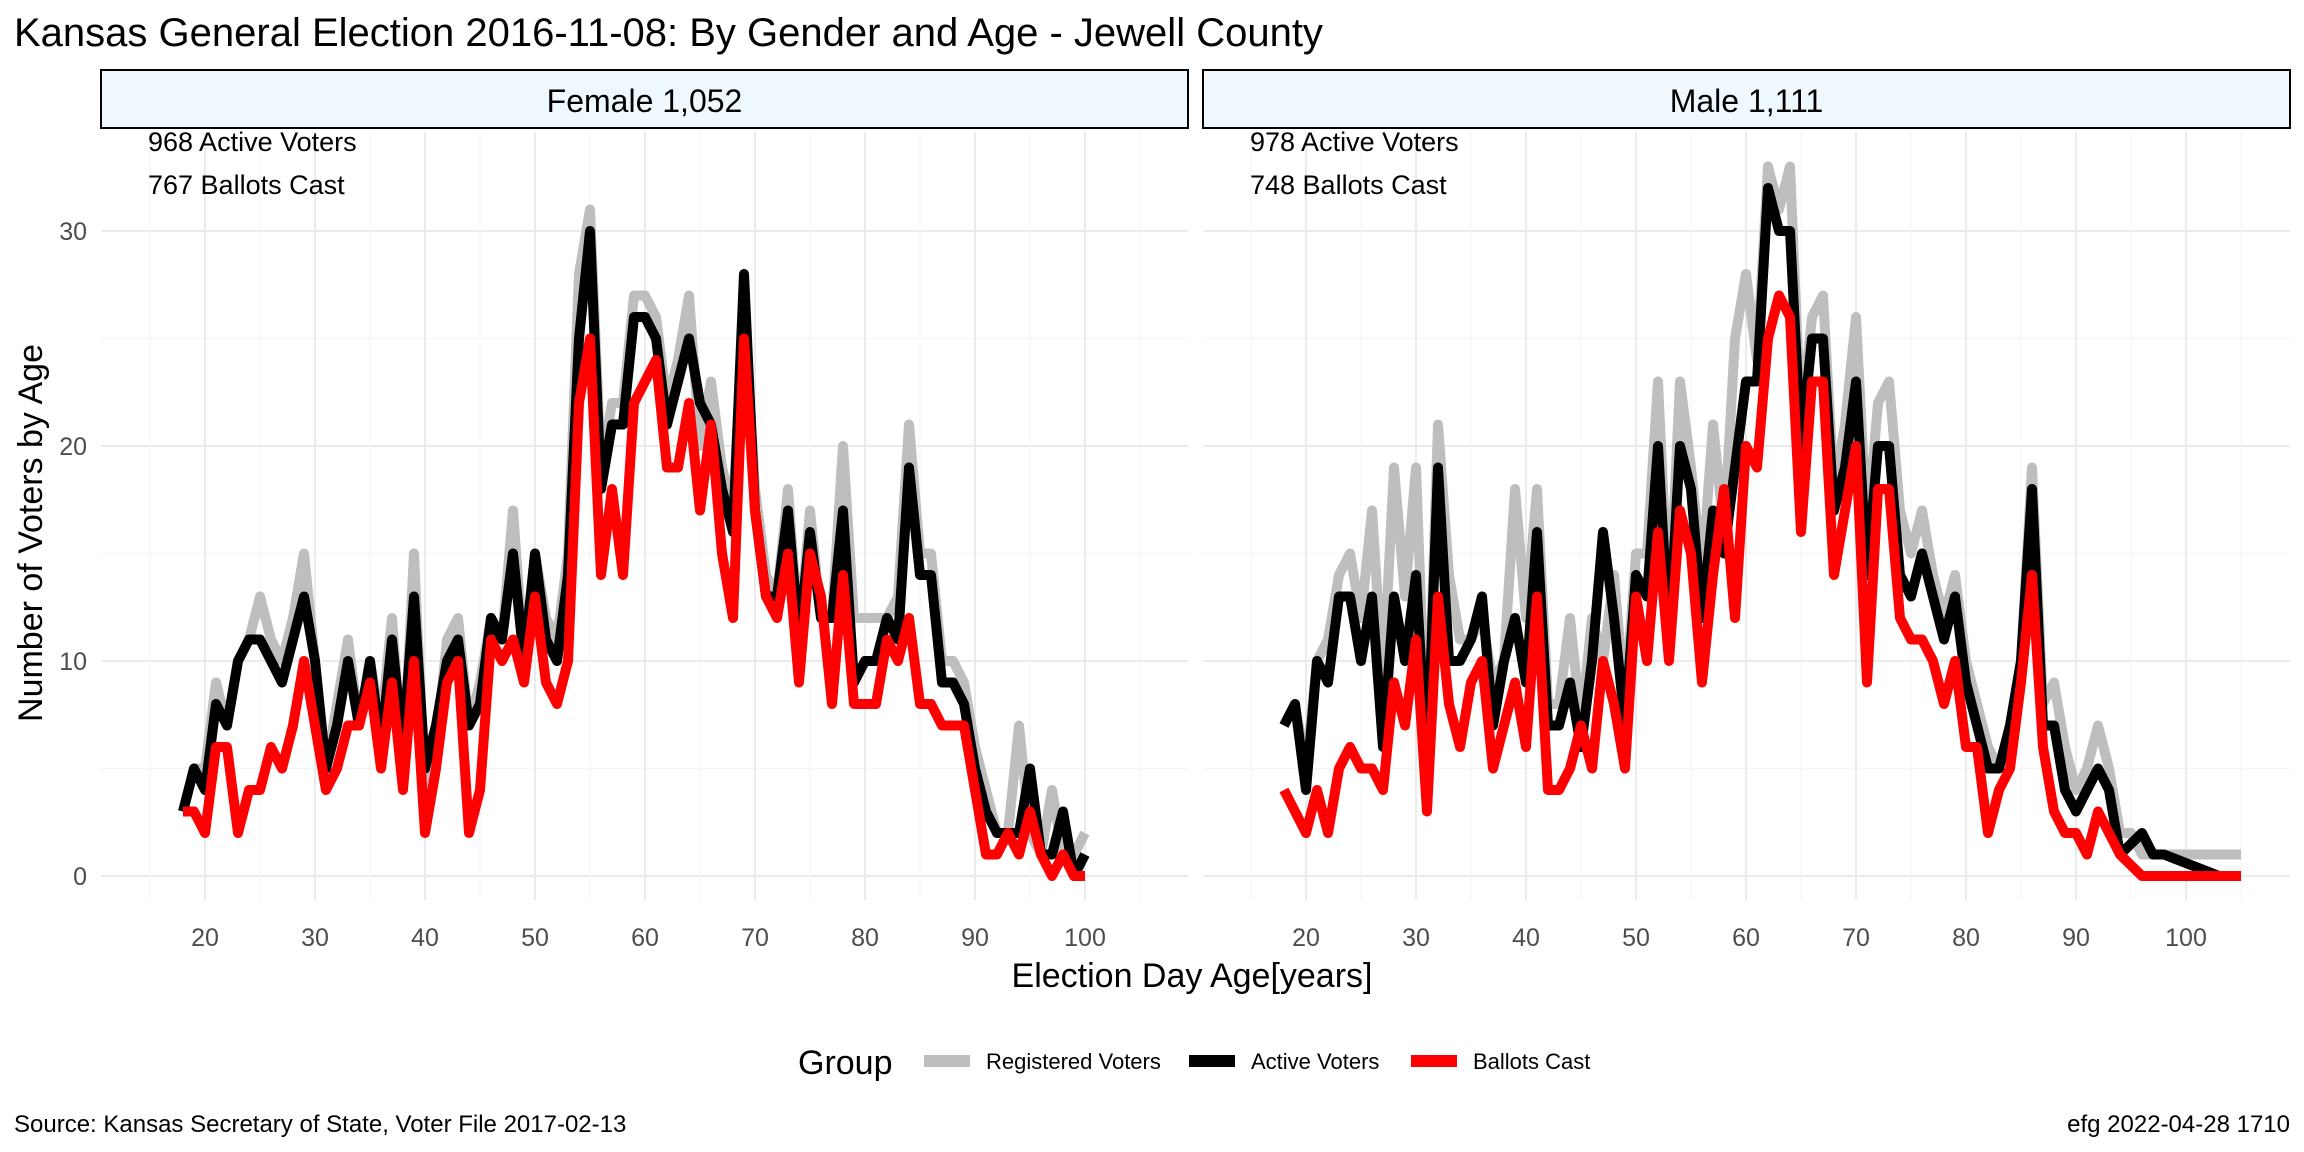  Describe the element at coordinates (246, 185) in the screenshot. I see `panel-annotation: 767 Ballots Cast` at that location.